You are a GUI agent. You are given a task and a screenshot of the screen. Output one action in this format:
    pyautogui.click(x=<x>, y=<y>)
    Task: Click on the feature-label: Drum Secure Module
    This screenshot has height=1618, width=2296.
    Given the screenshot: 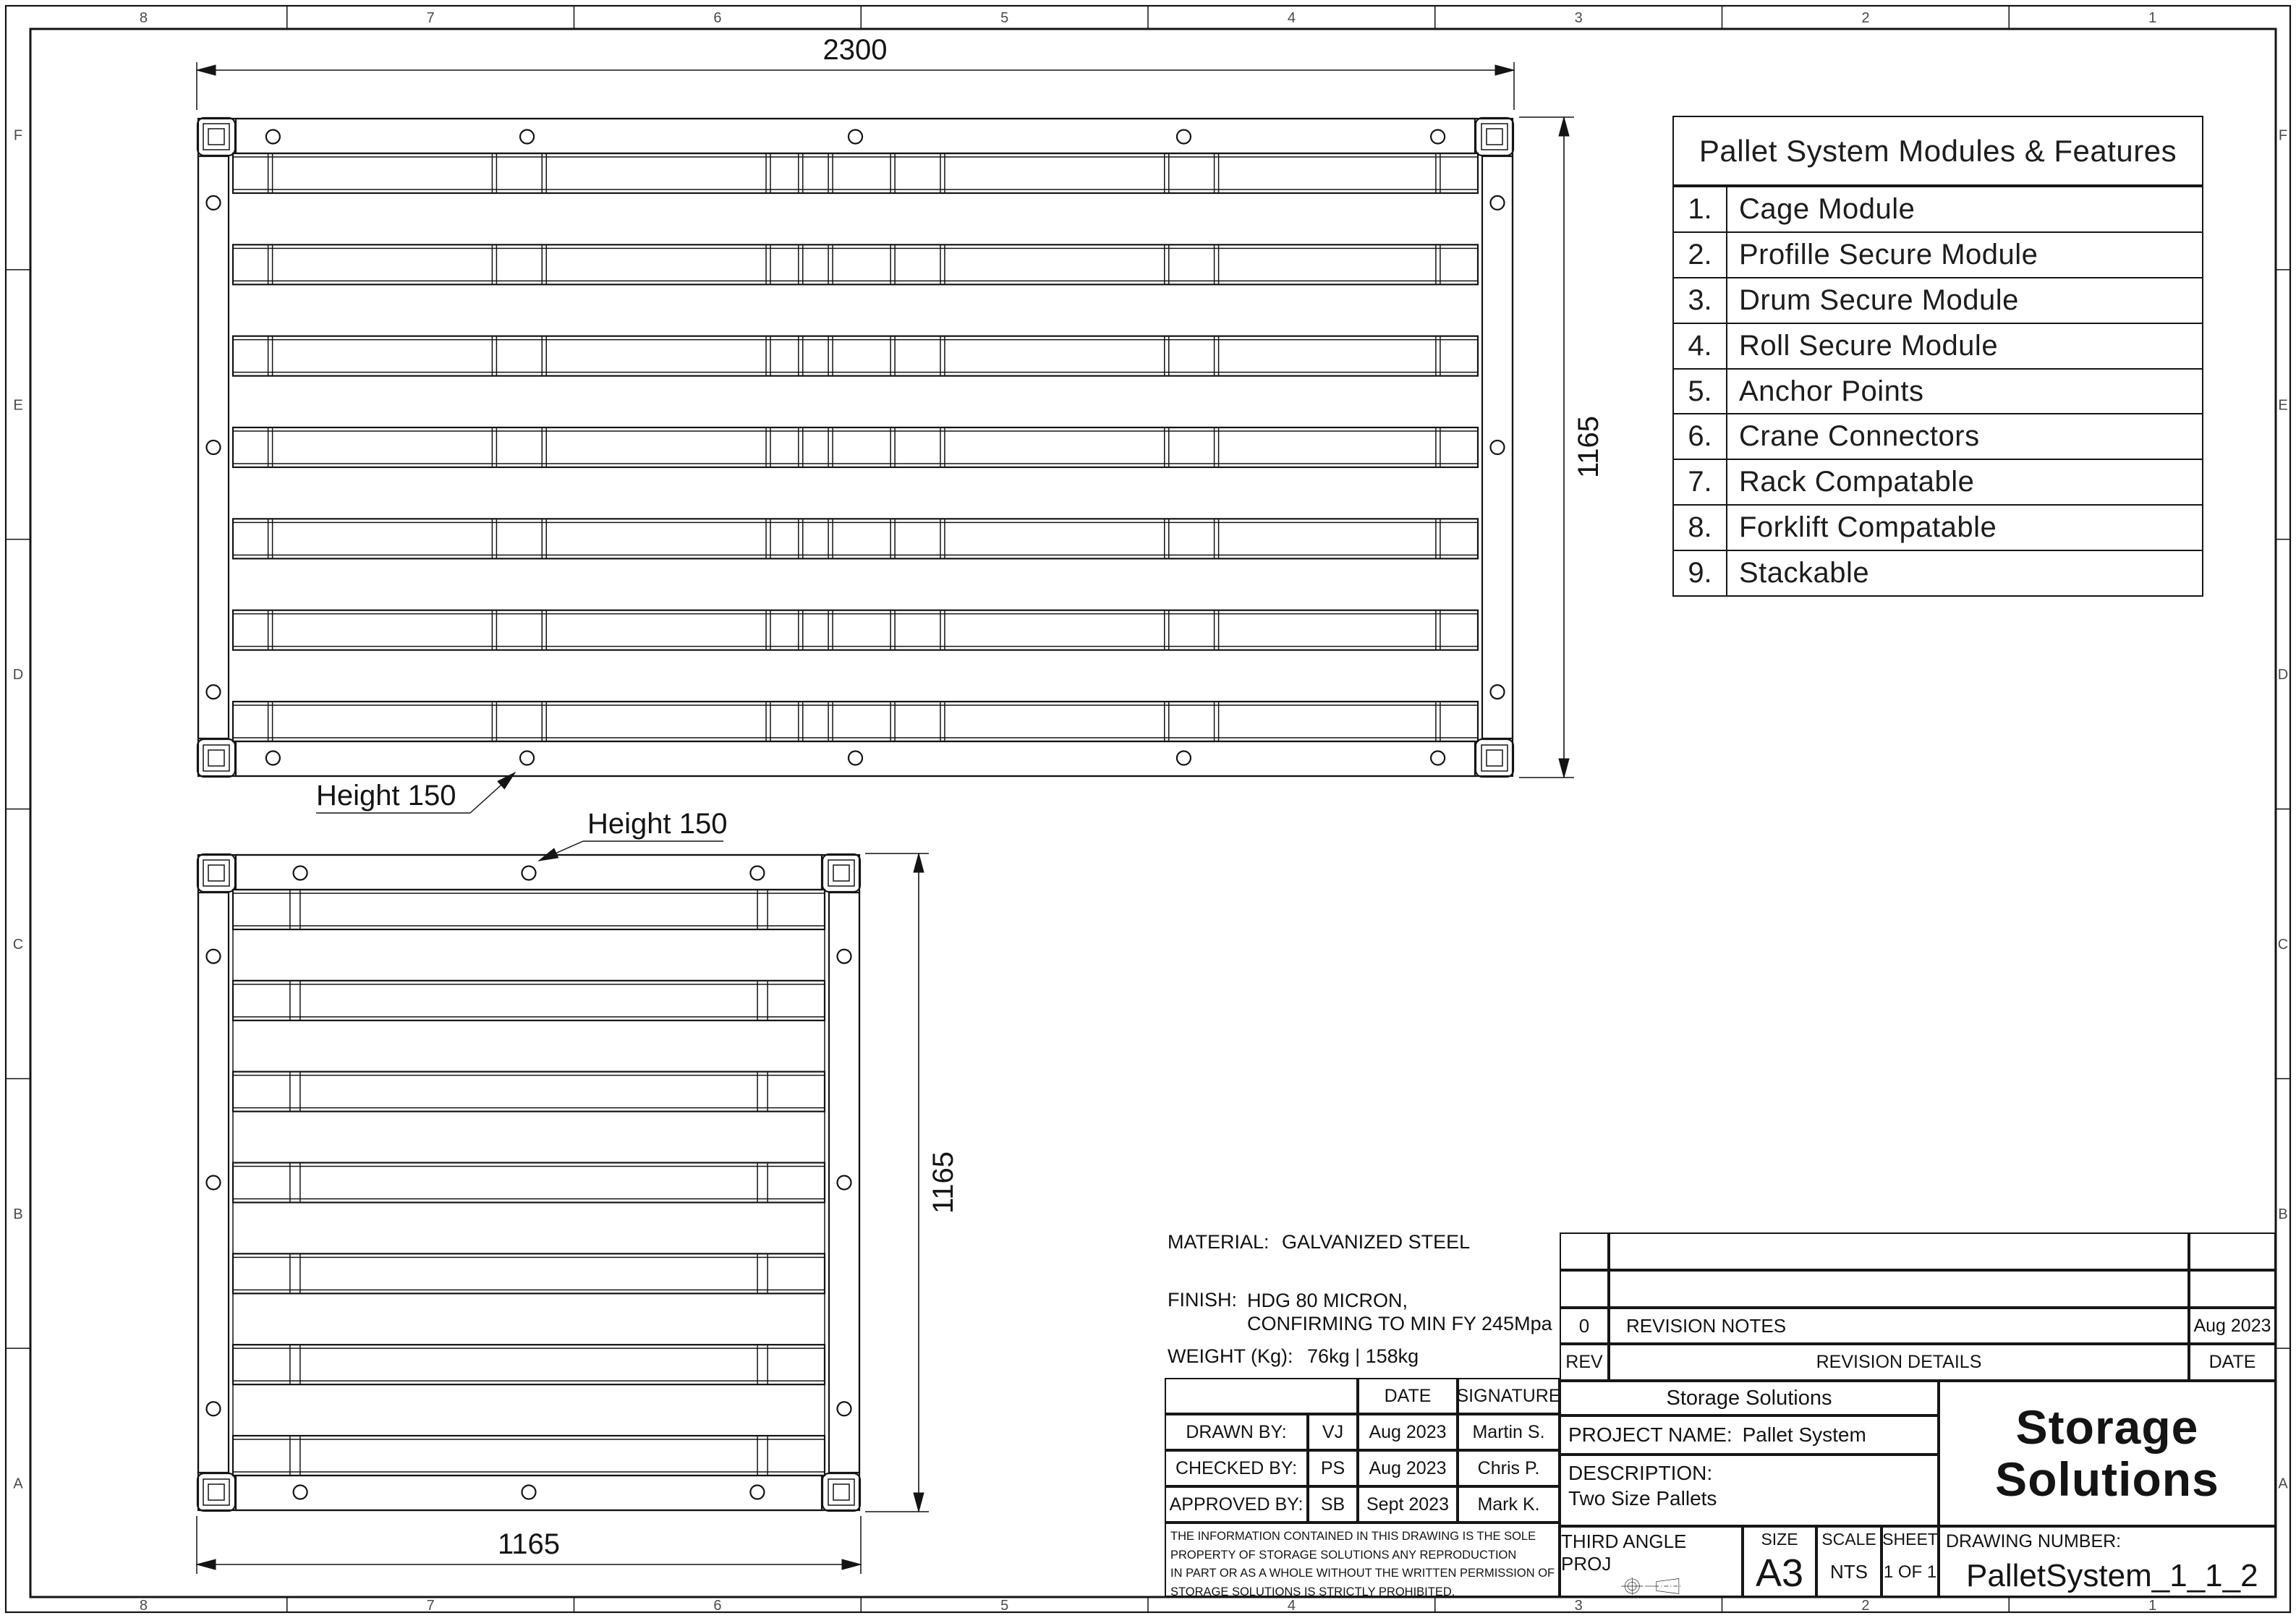 What is the action you would take?
    pyautogui.click(x=1879, y=300)
    